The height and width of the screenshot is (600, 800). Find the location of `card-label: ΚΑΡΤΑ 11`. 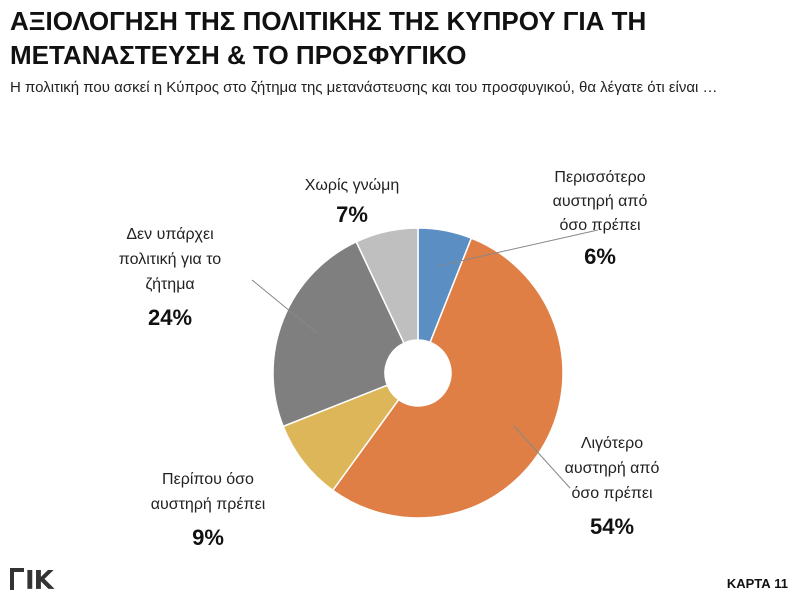

card-label: ΚΑΡΤΑ 11 is located at coordinates (757, 583).